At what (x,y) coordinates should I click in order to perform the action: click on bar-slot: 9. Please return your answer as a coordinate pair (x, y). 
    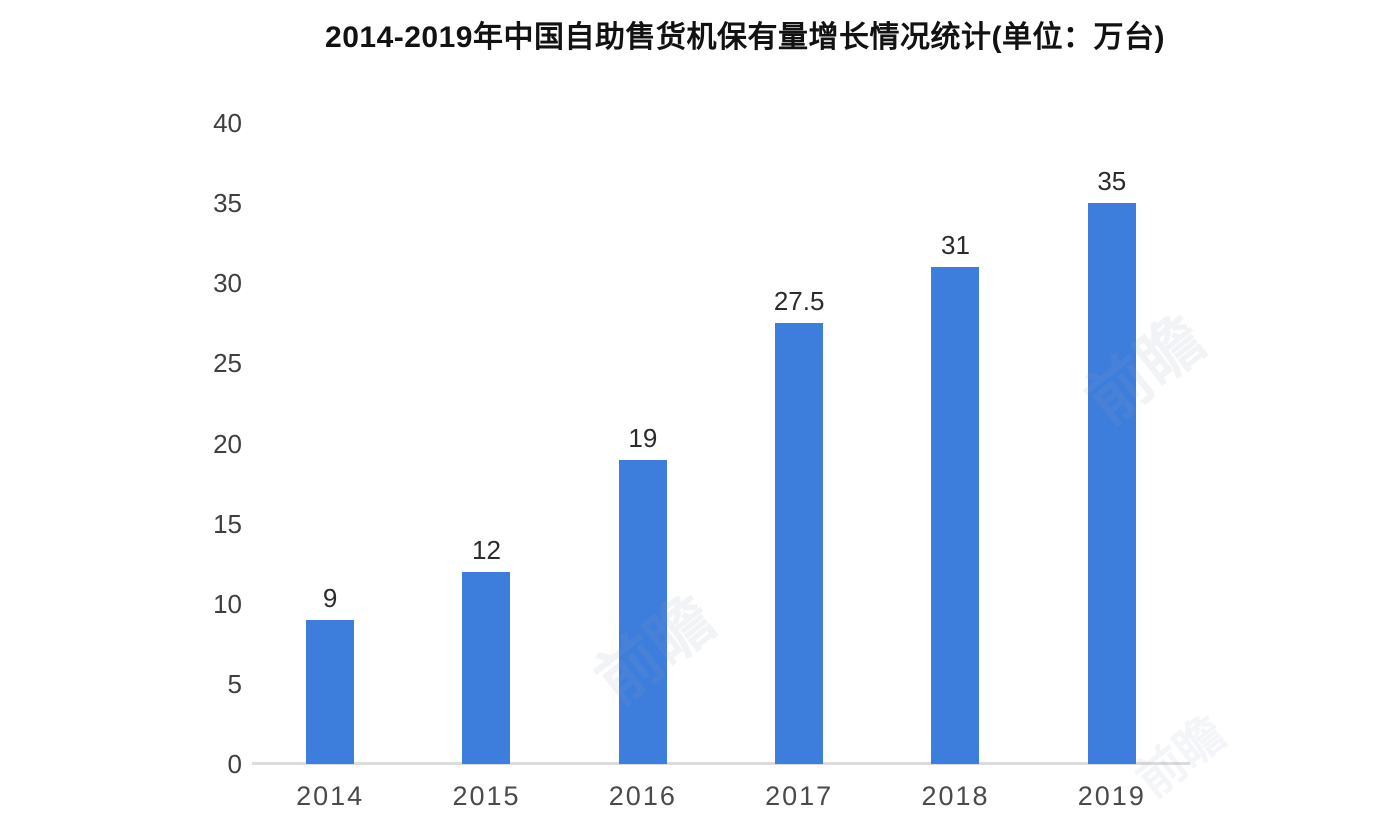
    Looking at the image, I should click on (330, 674).